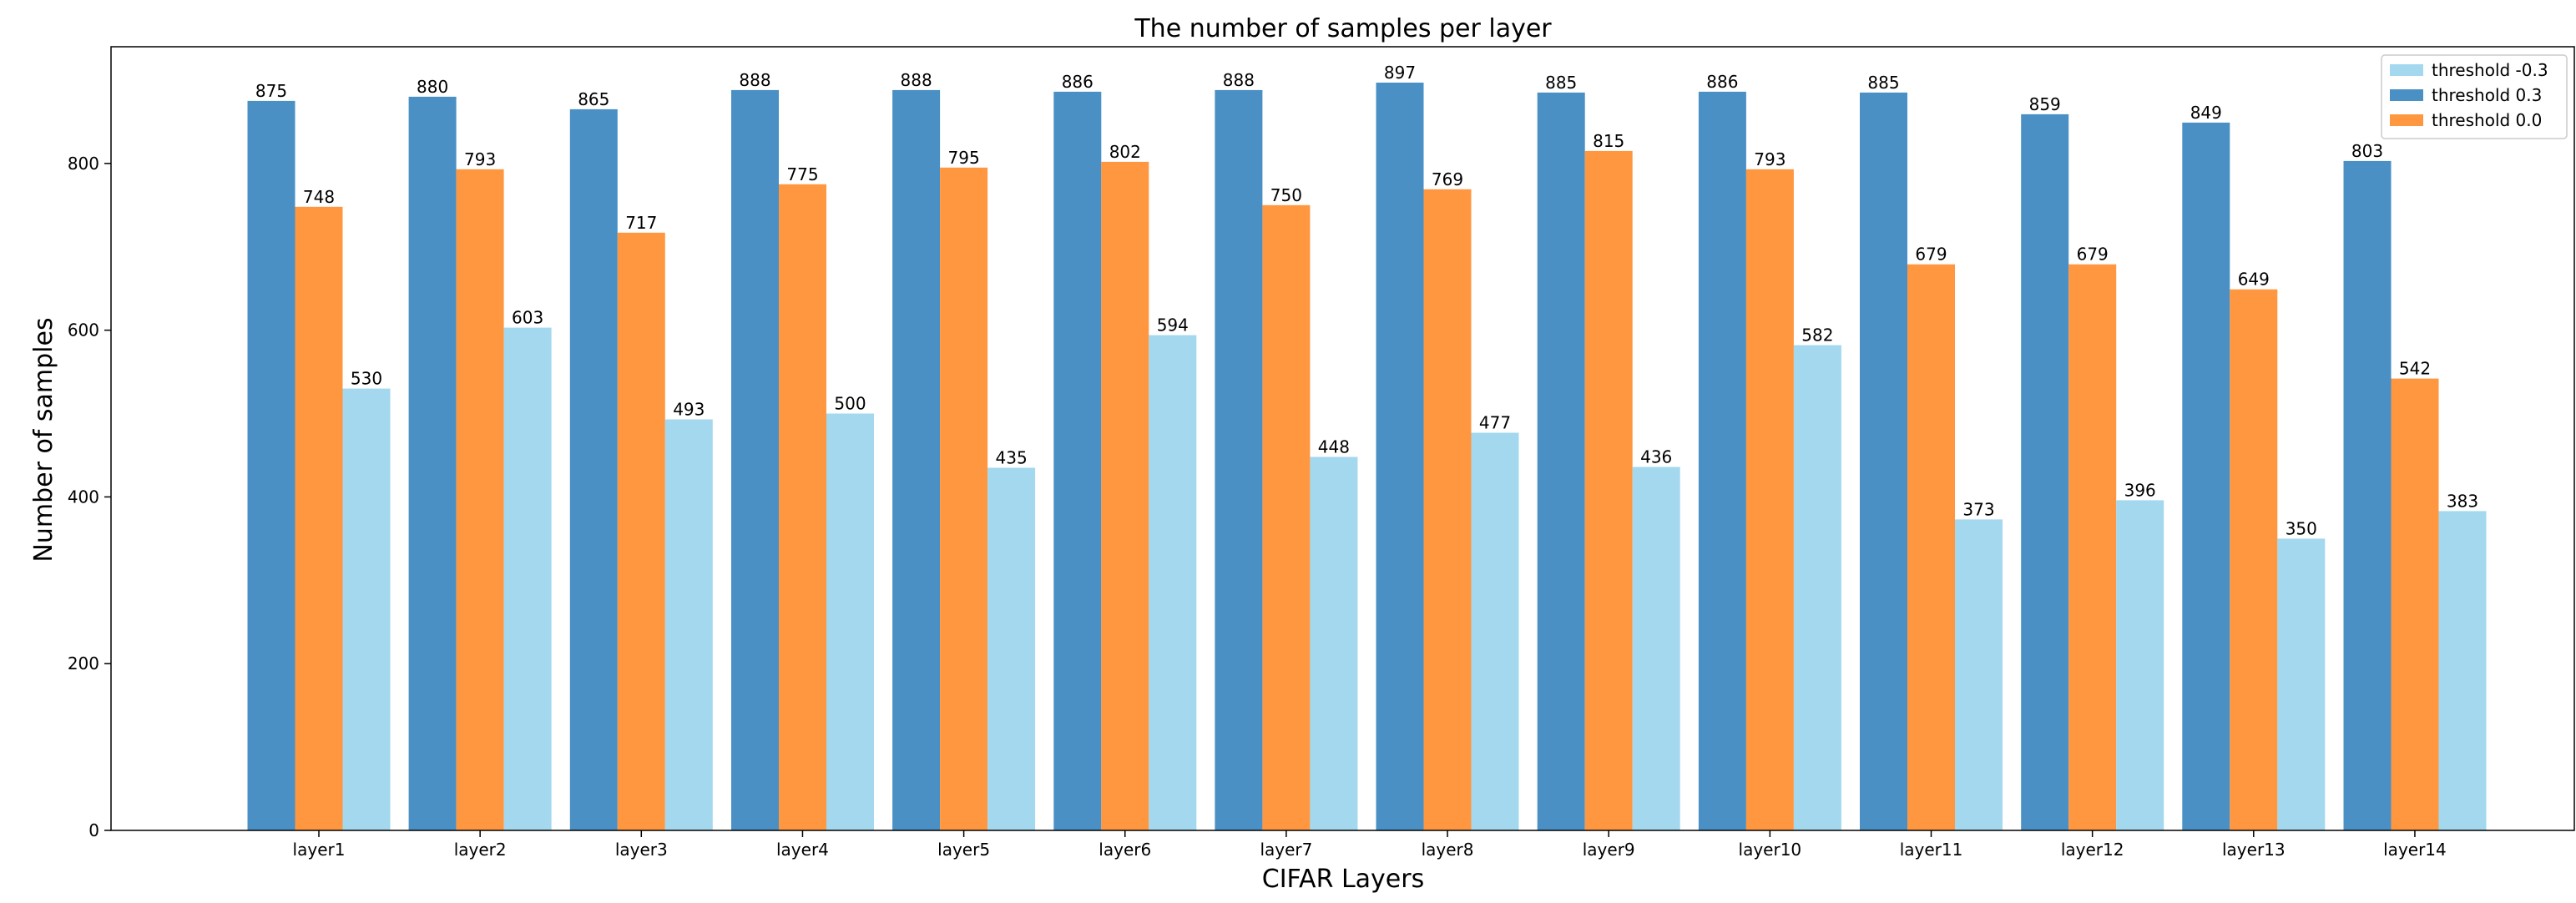 This screenshot has height=903, width=2576. What do you see at coordinates (93, 830) in the screenshot?
I see `y-tick-label: 0` at bounding box center [93, 830].